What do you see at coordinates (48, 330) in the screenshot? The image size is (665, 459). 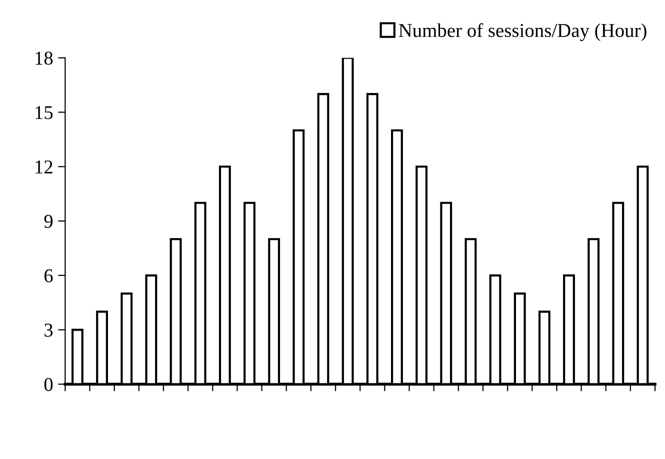 I see `y-tick-label: 3` at bounding box center [48, 330].